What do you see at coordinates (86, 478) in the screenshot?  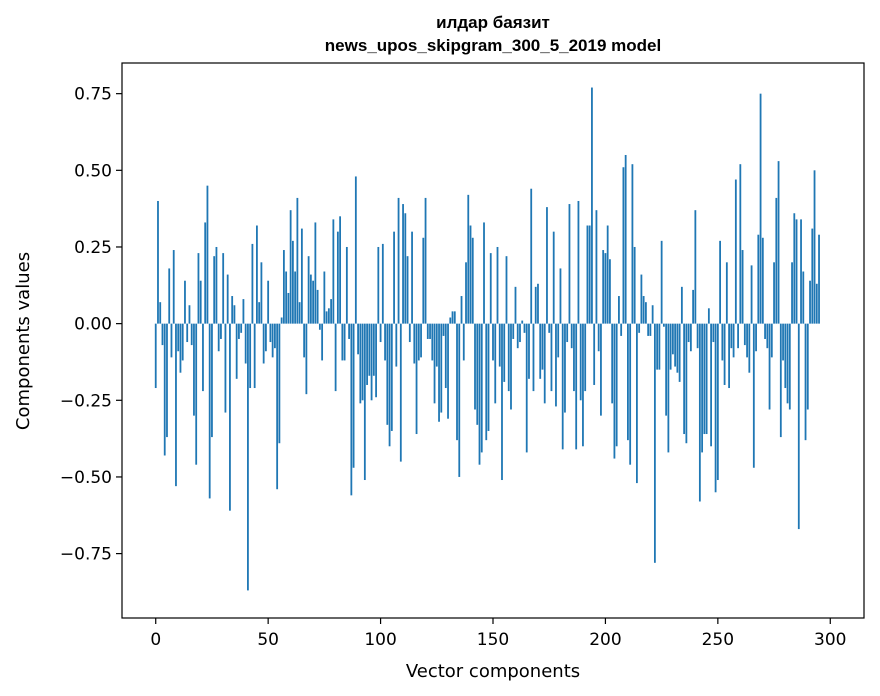 I see `y-tick-label: −0.50` at bounding box center [86, 478].